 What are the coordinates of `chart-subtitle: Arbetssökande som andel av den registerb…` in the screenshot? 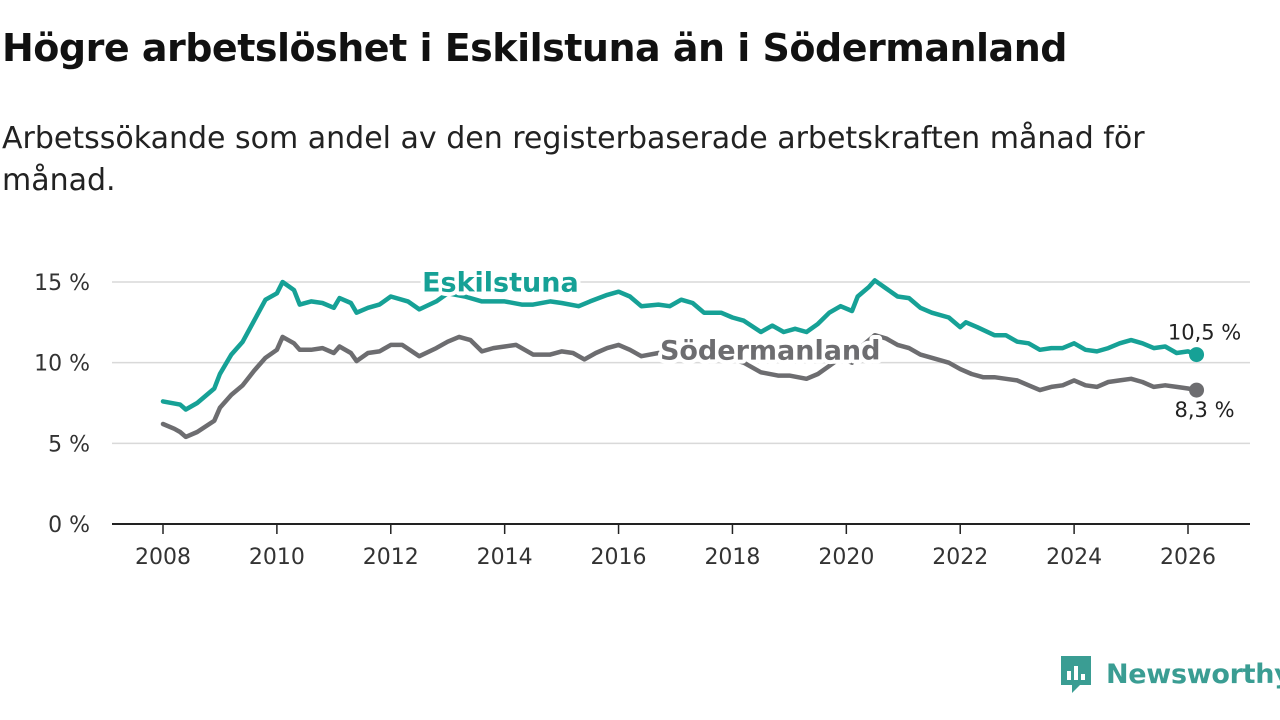 It's located at (573, 159).